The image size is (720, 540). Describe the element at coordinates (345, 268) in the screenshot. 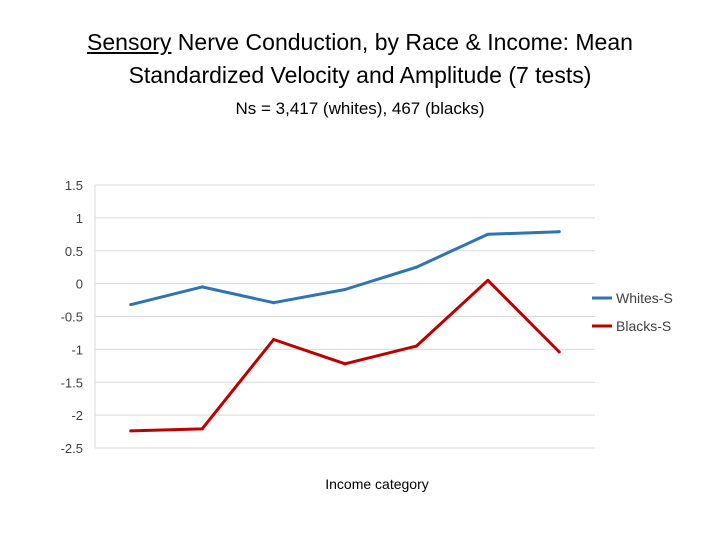

I see `series-line-whites-s` at that location.